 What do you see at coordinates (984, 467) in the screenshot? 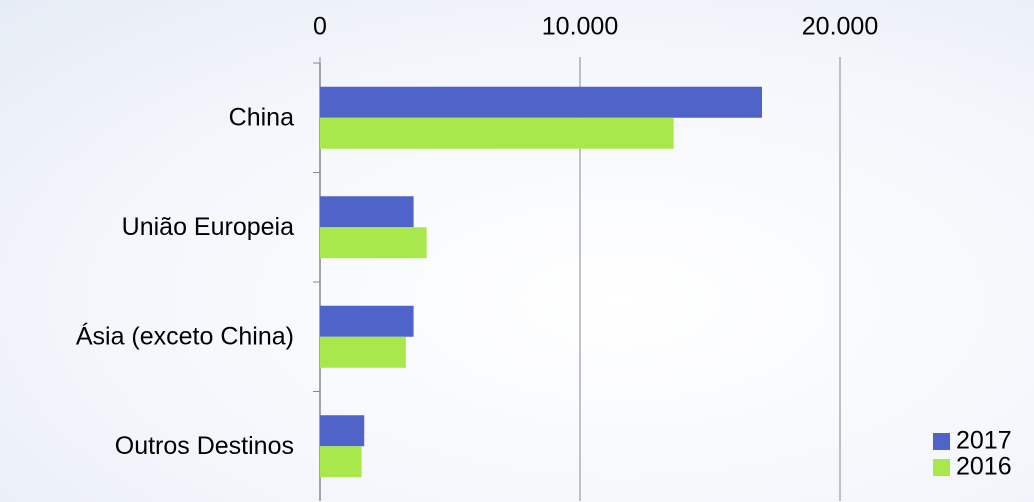
I see `legend-label: 2016` at bounding box center [984, 467].